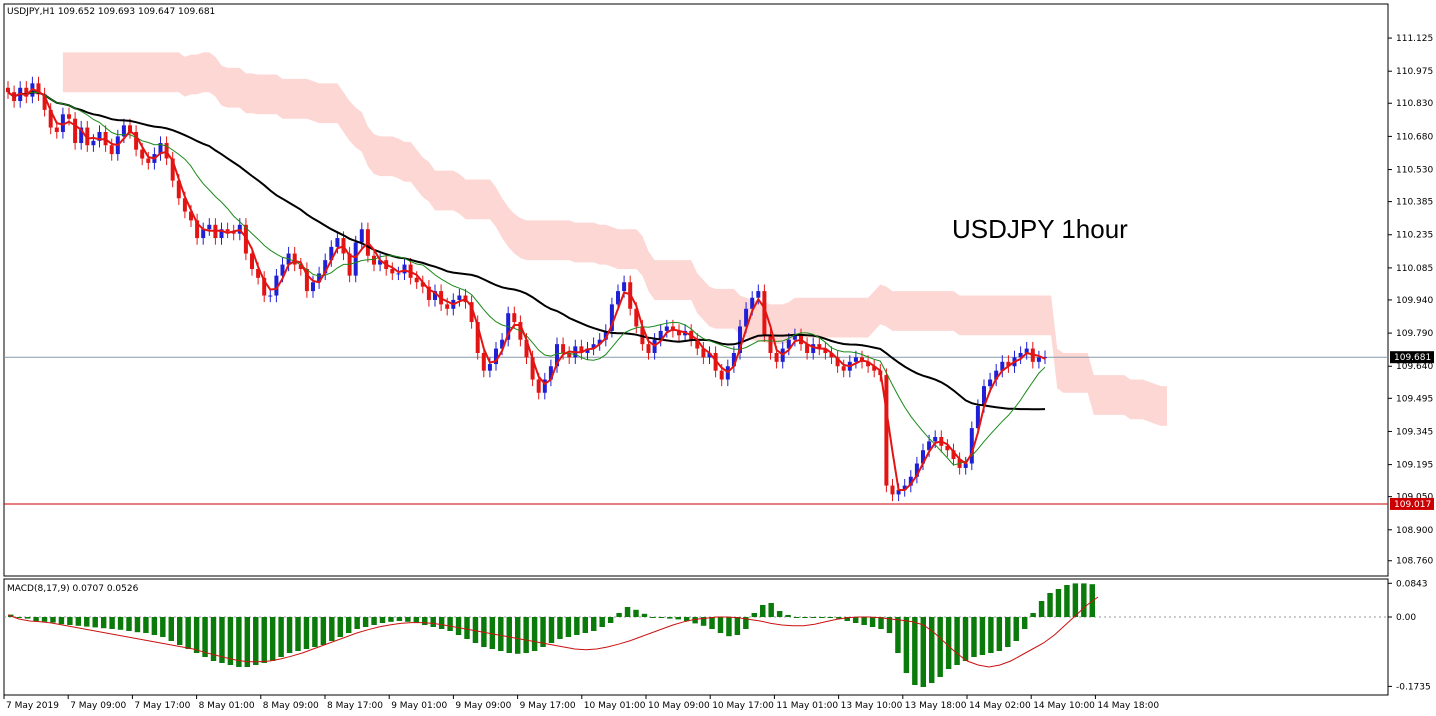 Image resolution: width=1436 pixels, height=716 pixels. Describe the element at coordinates (1414, 203) in the screenshot. I see `y-tick-label: 110.385` at that location.